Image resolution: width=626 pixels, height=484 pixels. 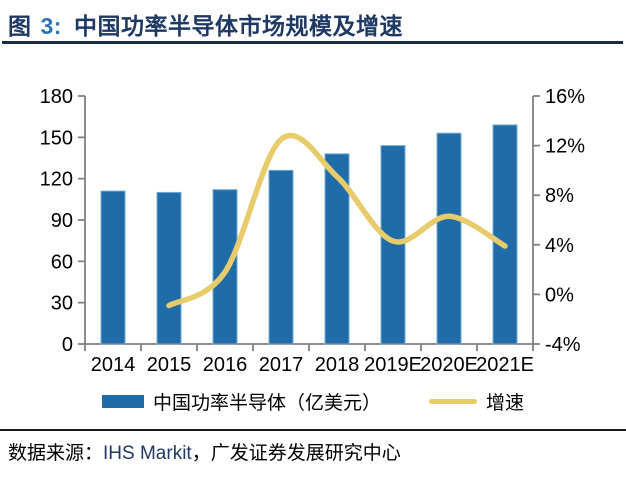 I want to click on legend-item-bar: 中国功率半导体（亿美元）, so click(x=241, y=401).